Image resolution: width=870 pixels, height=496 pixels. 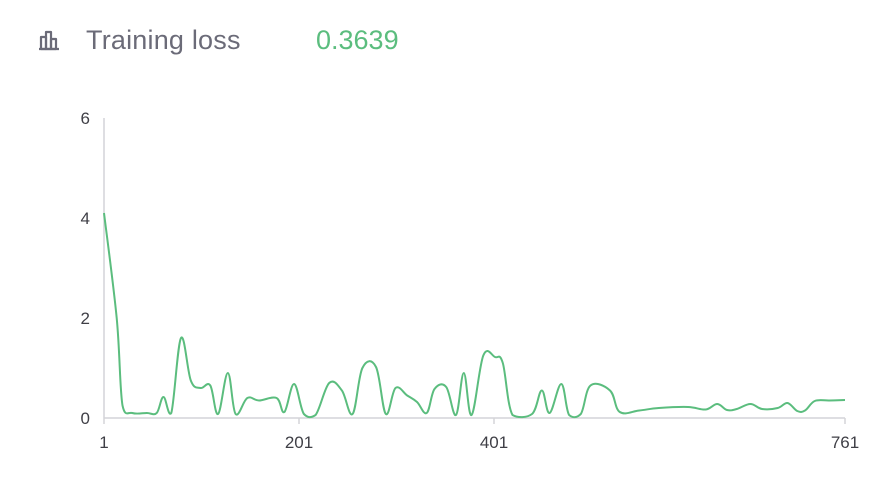 I want to click on metric-title: Training loss, so click(x=163, y=39).